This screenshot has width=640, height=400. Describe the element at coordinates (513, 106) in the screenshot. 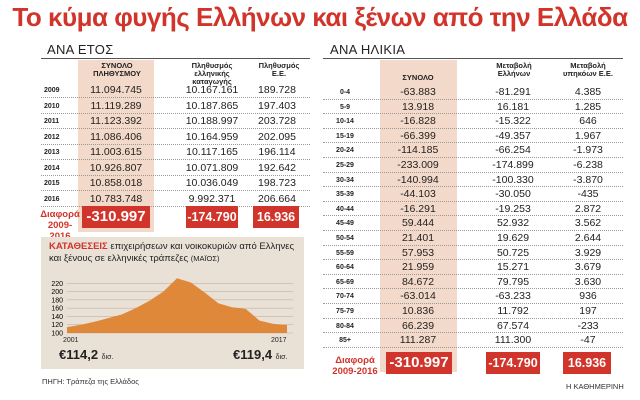

I see `table-cell: 16.181` at that location.